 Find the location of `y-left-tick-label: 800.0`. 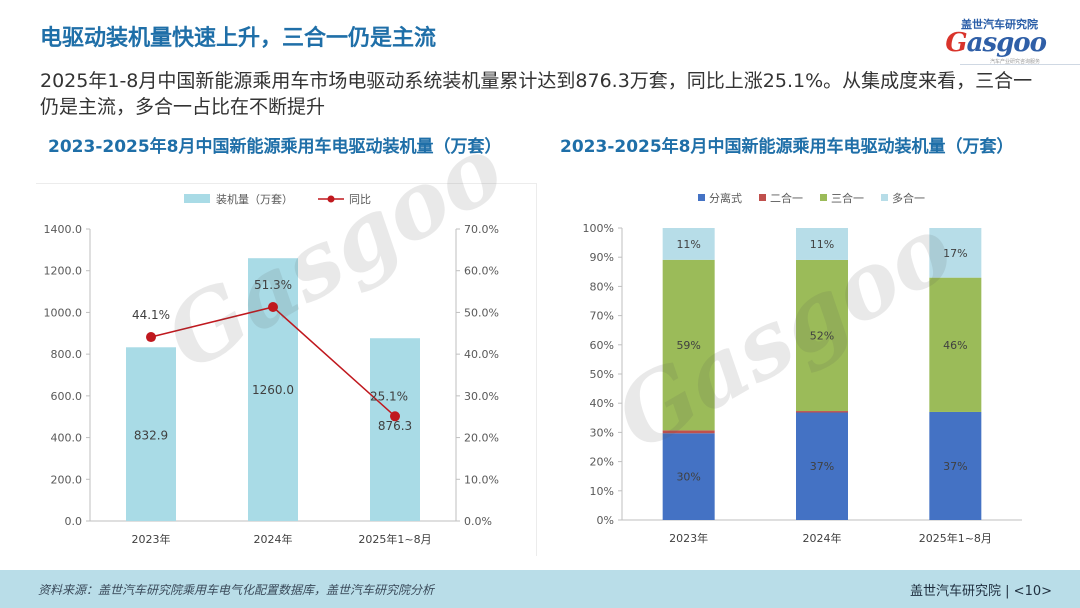

y-left-tick-label: 800.0 is located at coordinates (67, 354).